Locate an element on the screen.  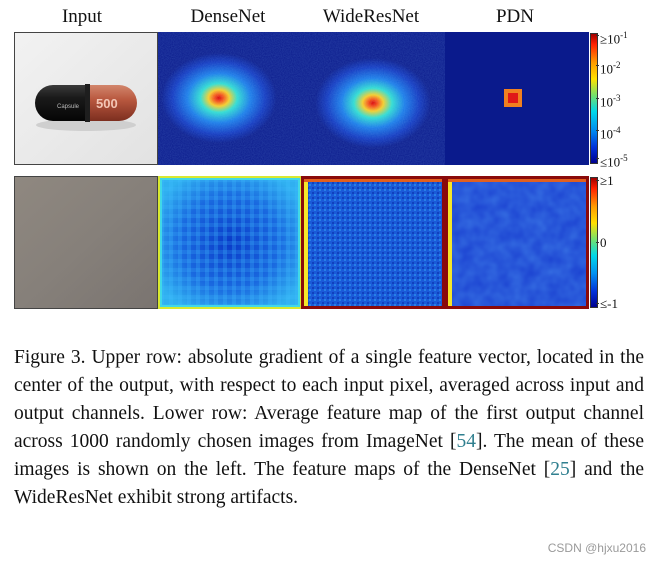
mean-input-image is located at coordinates (86, 242).